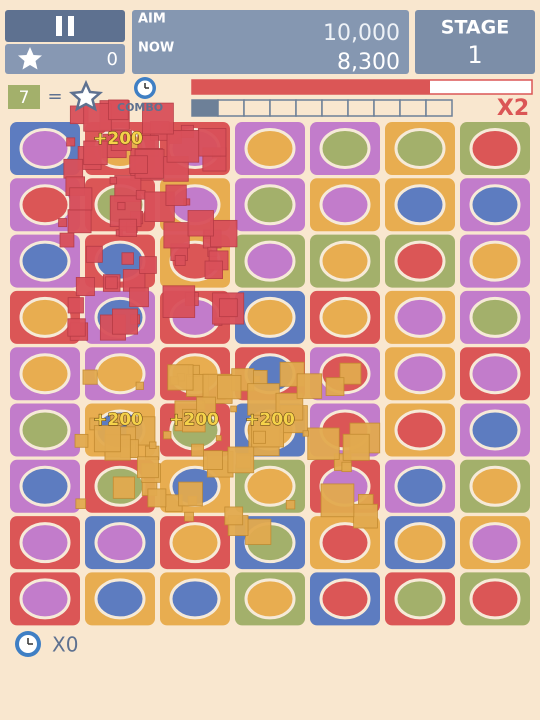 The width and height of the screenshot is (540, 720). I want to click on combo-meter, so click(322, 108).